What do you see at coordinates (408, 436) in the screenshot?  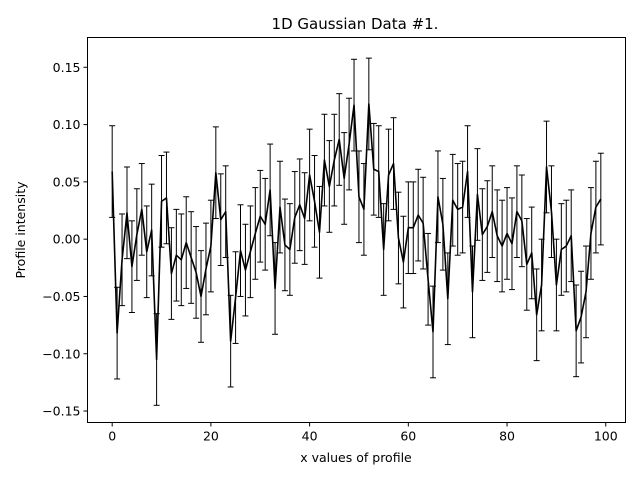 I see `x-tick-label: 60` at bounding box center [408, 436].